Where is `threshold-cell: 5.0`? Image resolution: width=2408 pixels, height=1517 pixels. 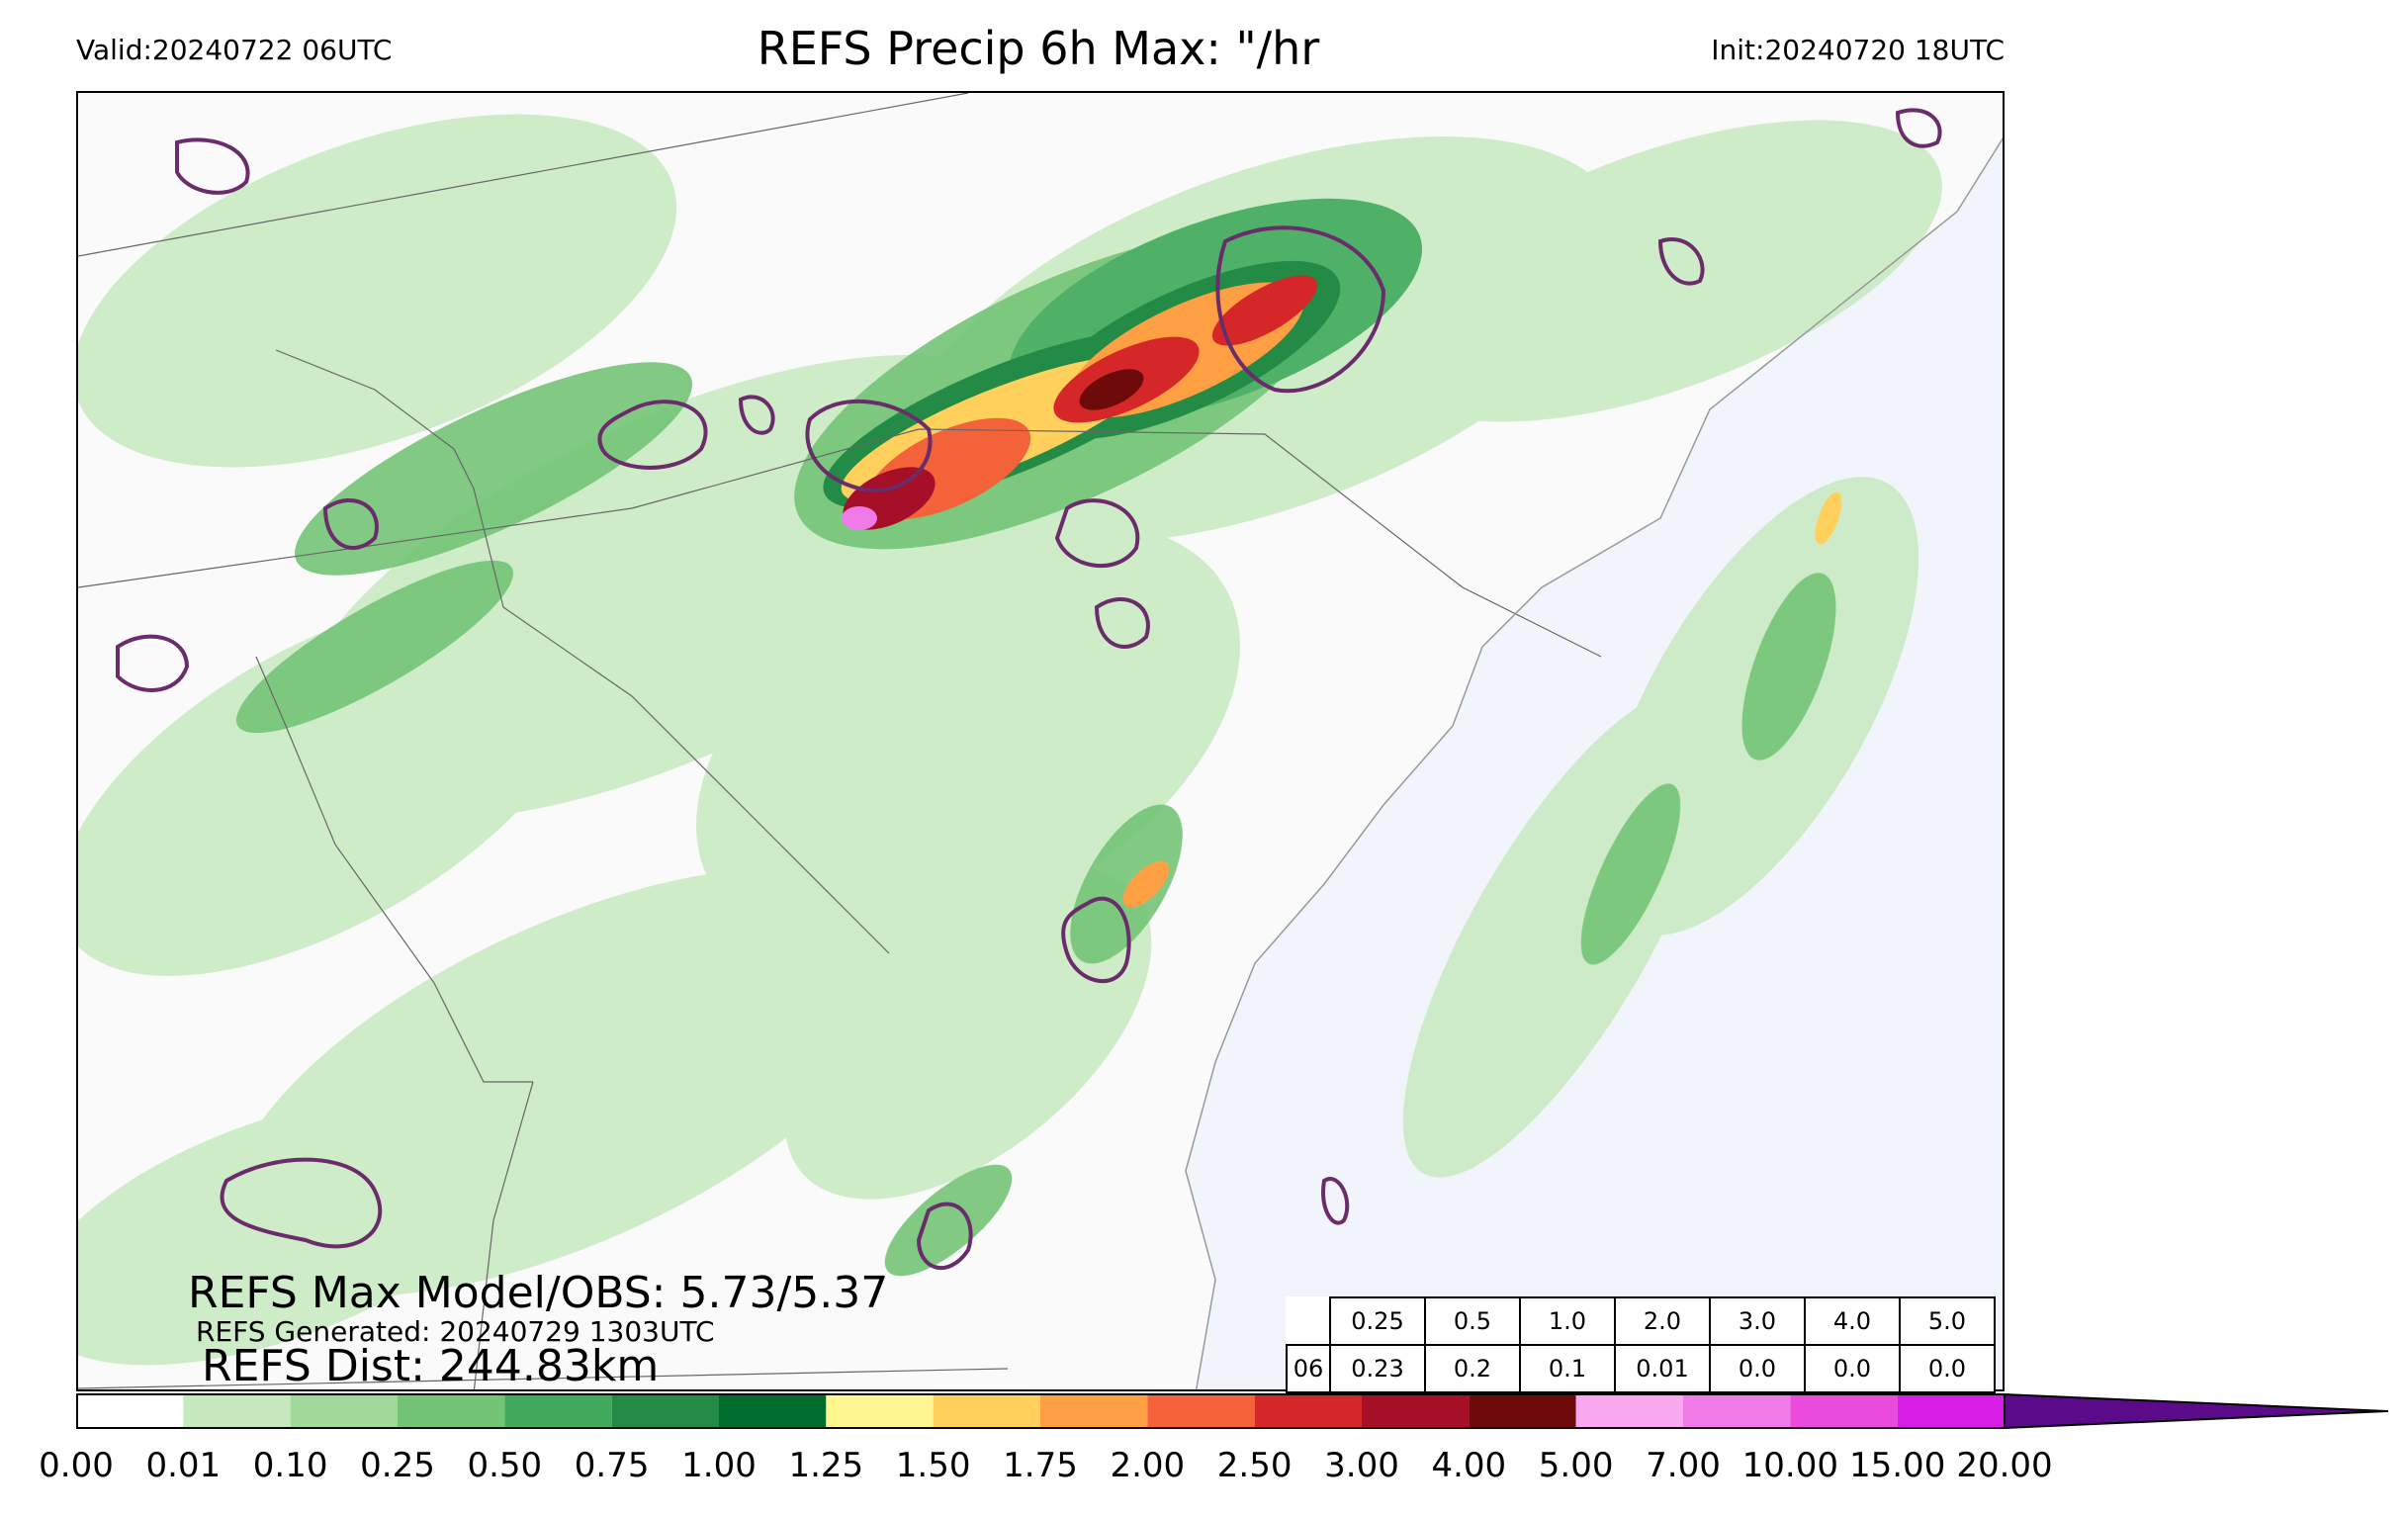
threshold-cell: 5.0 is located at coordinates (1947, 1321).